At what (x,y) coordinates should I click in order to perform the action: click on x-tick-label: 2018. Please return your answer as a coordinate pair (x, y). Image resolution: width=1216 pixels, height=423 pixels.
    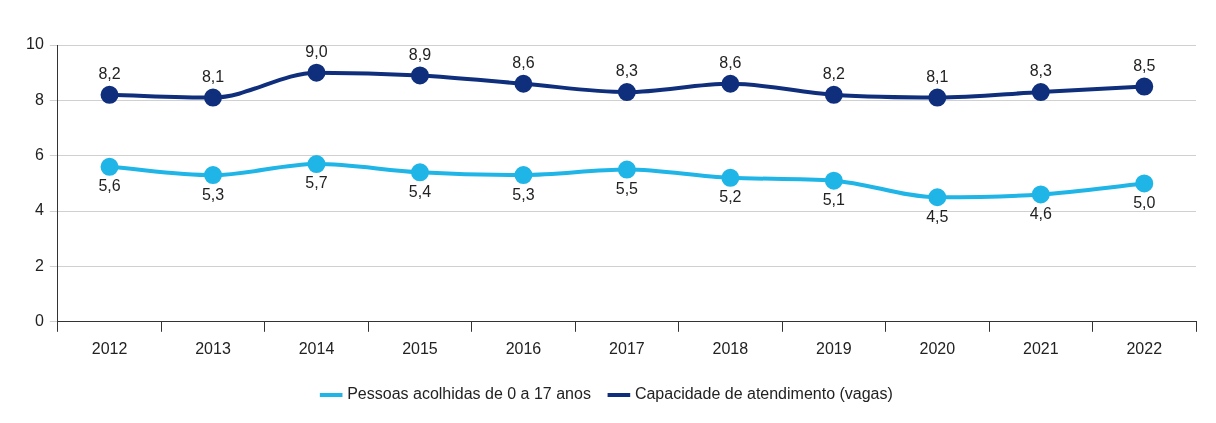
    Looking at the image, I should click on (730, 348).